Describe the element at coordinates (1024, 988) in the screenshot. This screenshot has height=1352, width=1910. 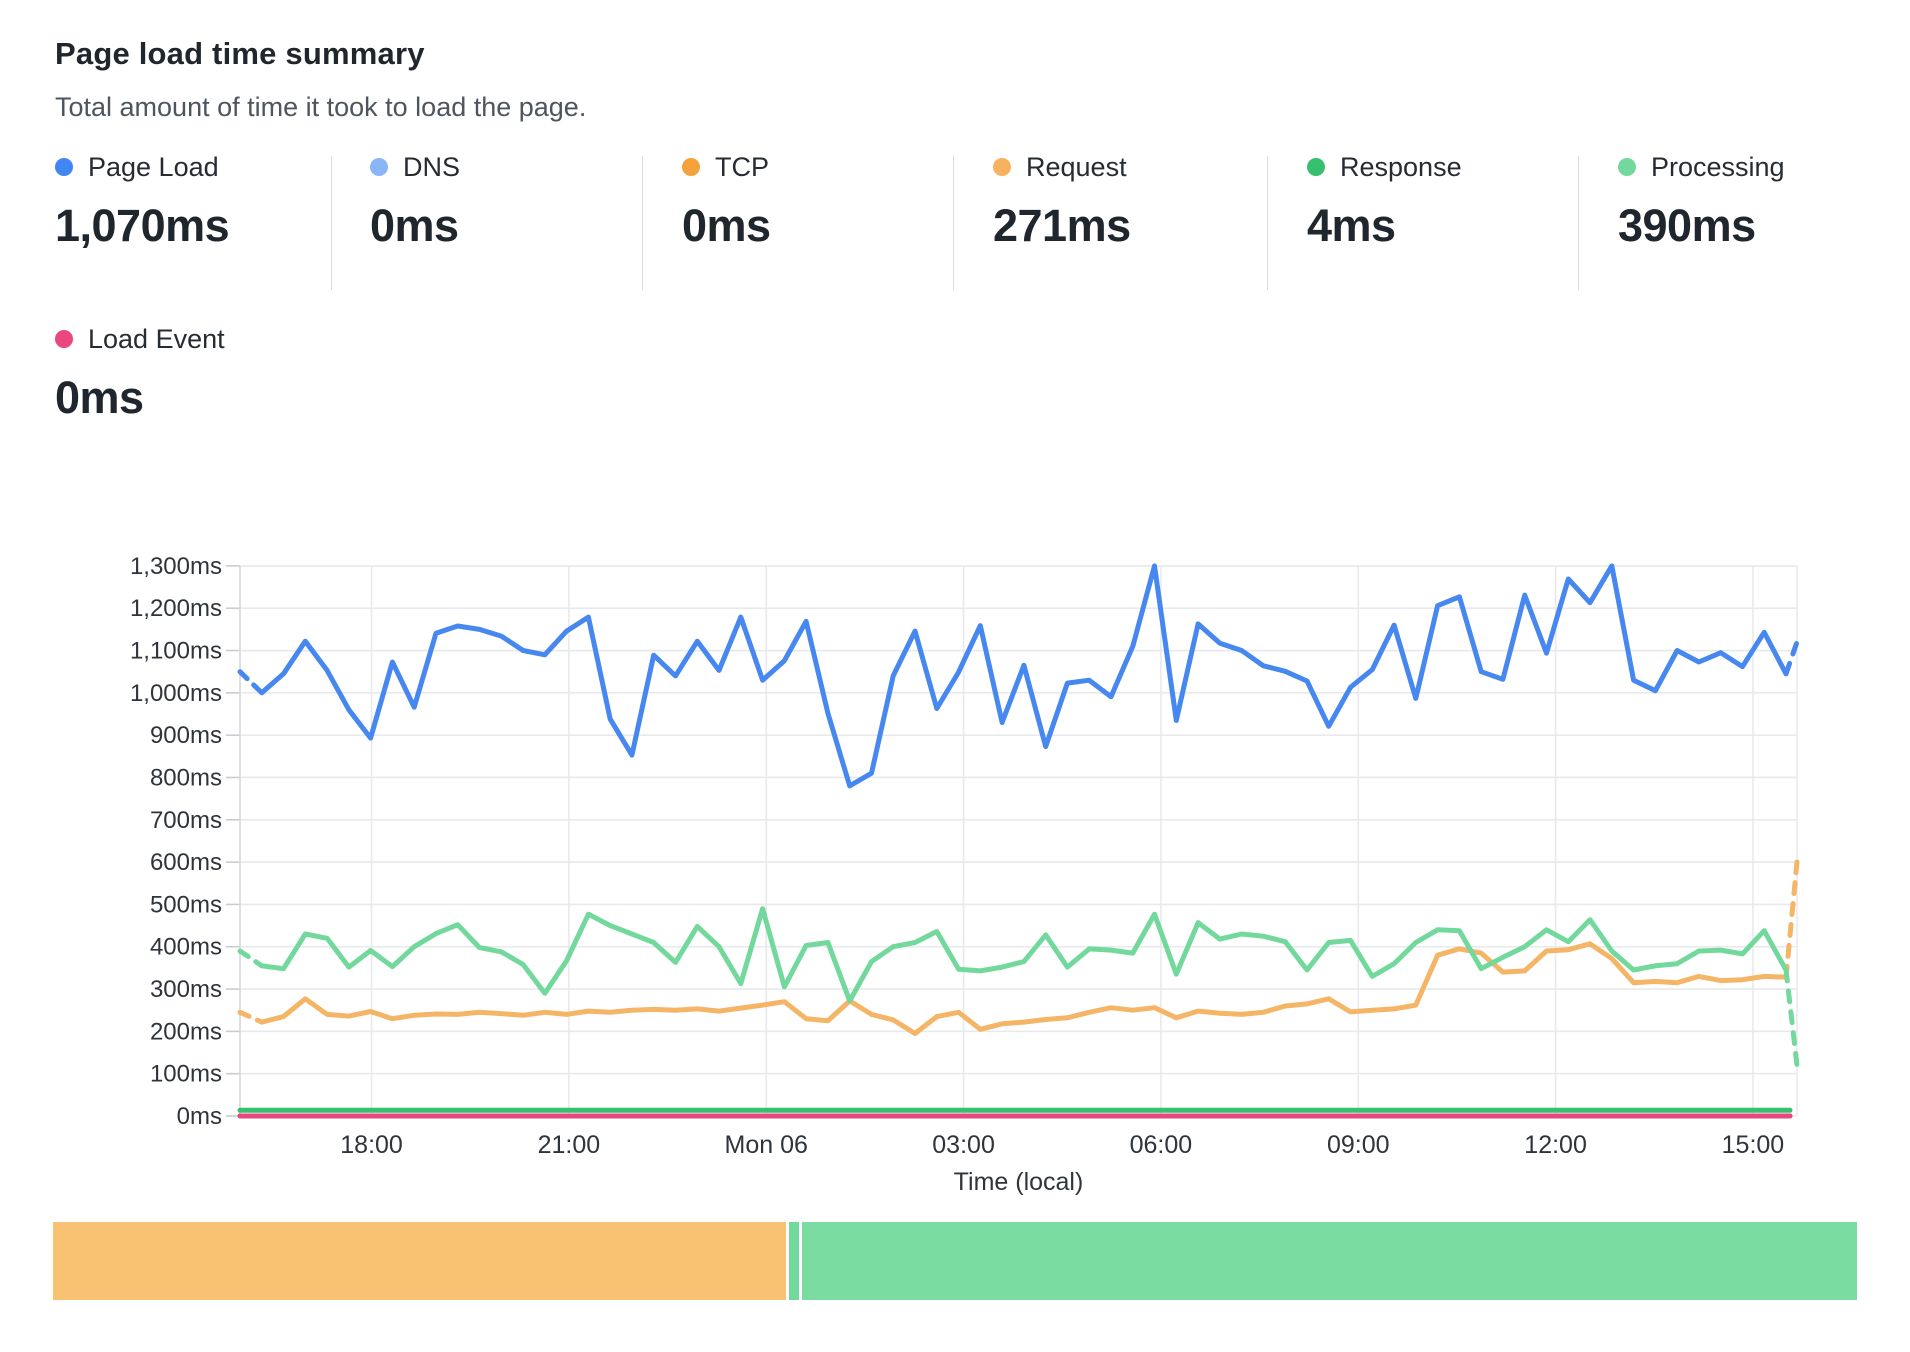
I see `series-request` at that location.